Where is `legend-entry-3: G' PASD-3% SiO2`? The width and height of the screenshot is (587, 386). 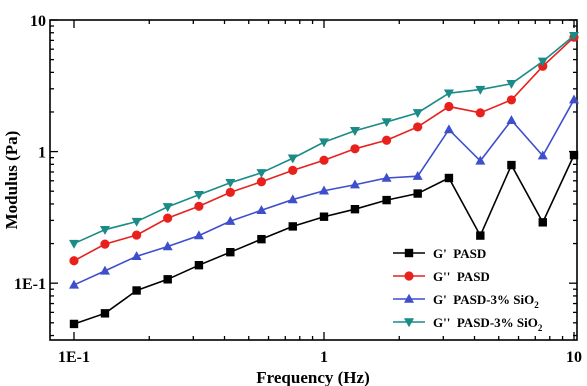 legend-entry-3: G' PASD-3% SiO2 is located at coordinates (466, 301).